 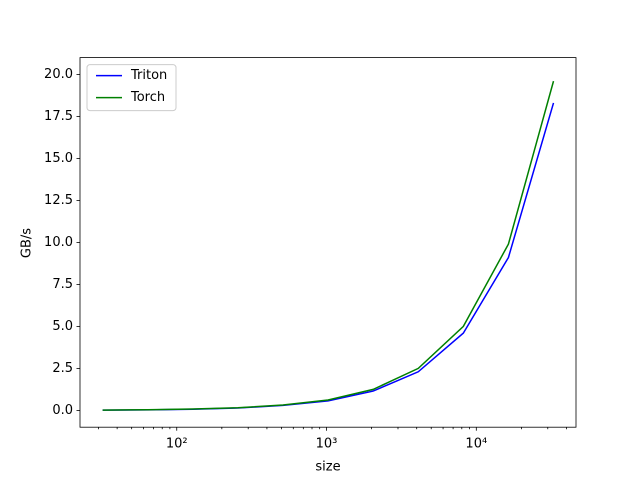 What do you see at coordinates (177, 444) in the screenshot?
I see `x-tick-label: 10²` at bounding box center [177, 444].